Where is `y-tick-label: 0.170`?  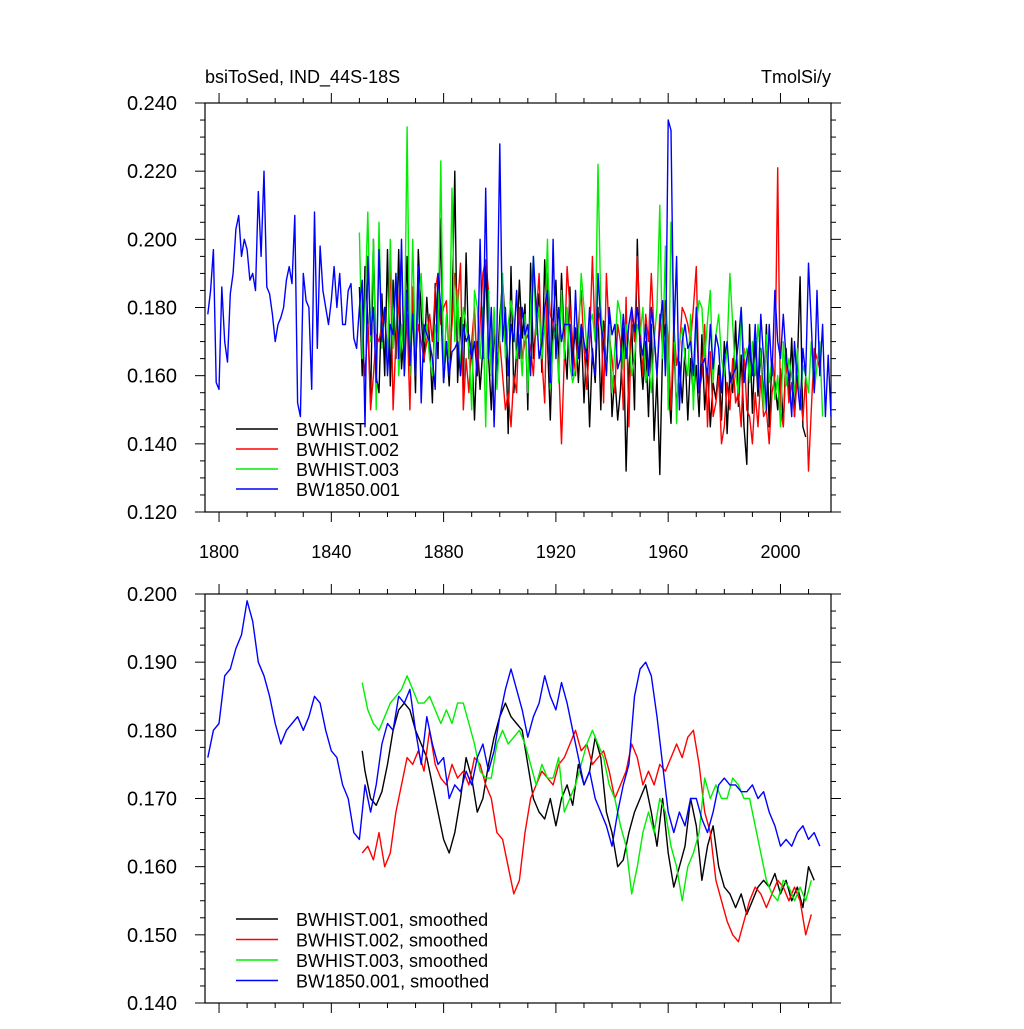 y-tick-label: 0.170 is located at coordinates (152, 800).